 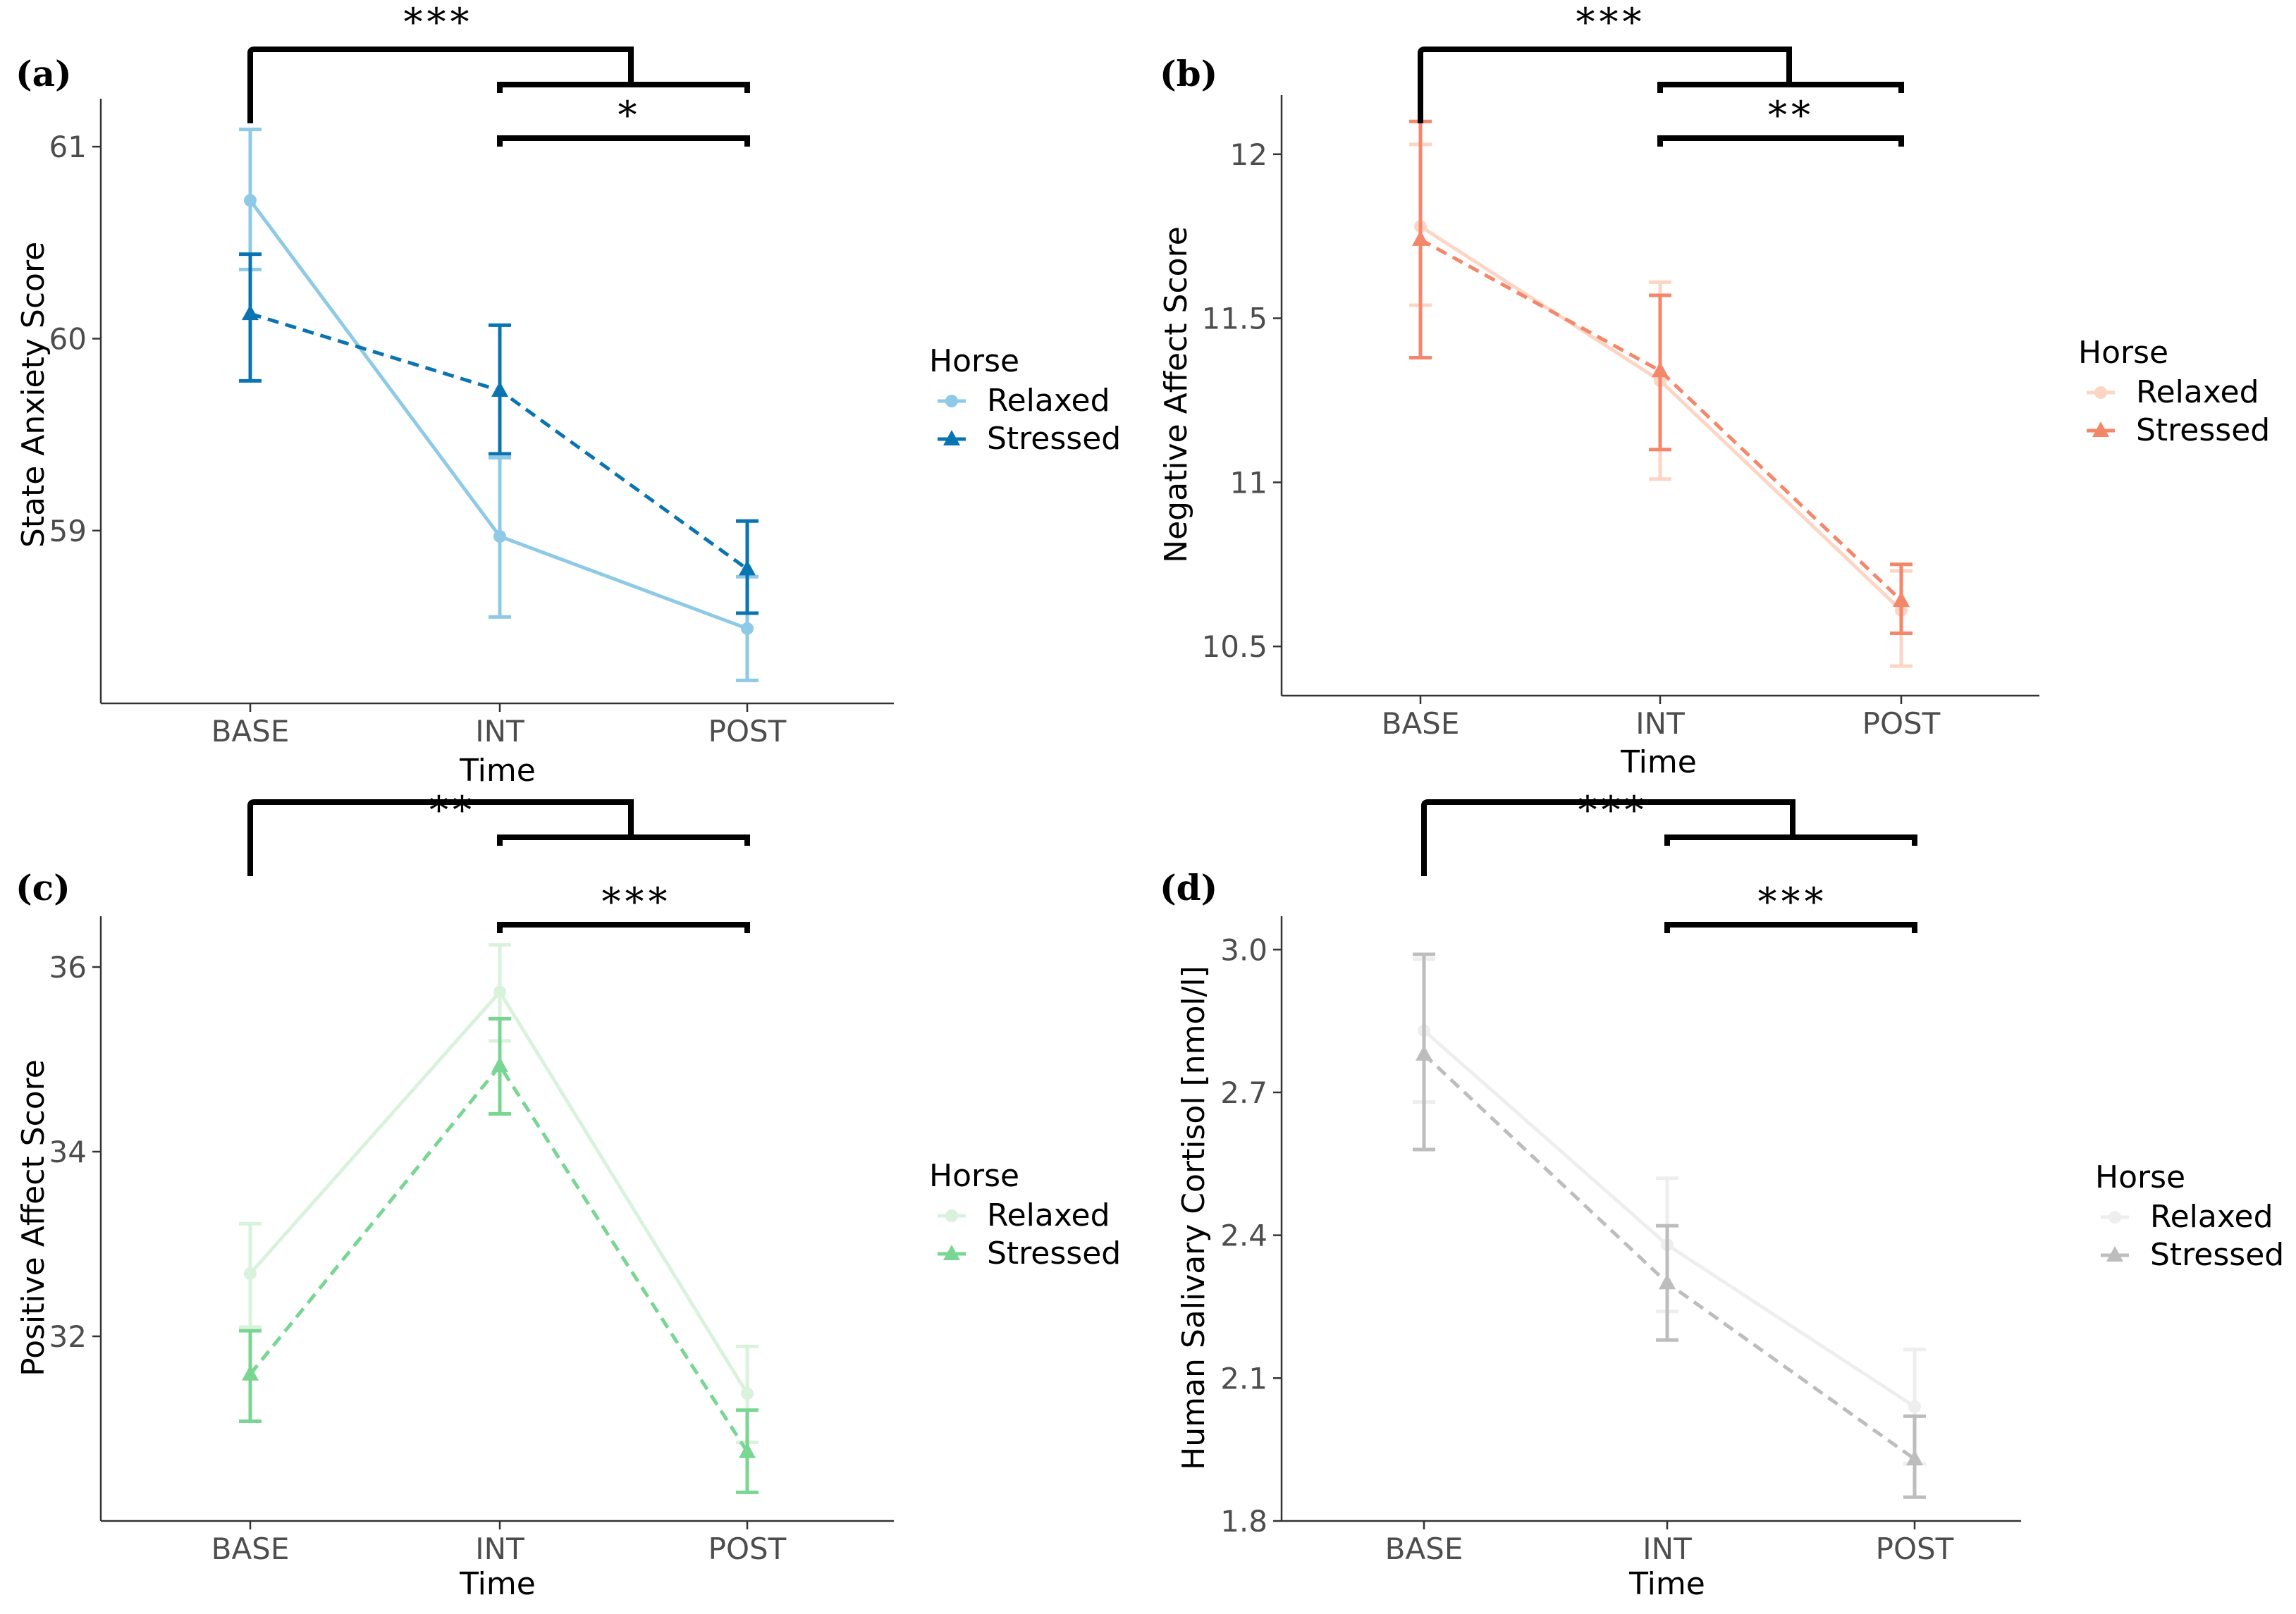 I want to click on significance-brackets: ****, so click(x=498, y=73).